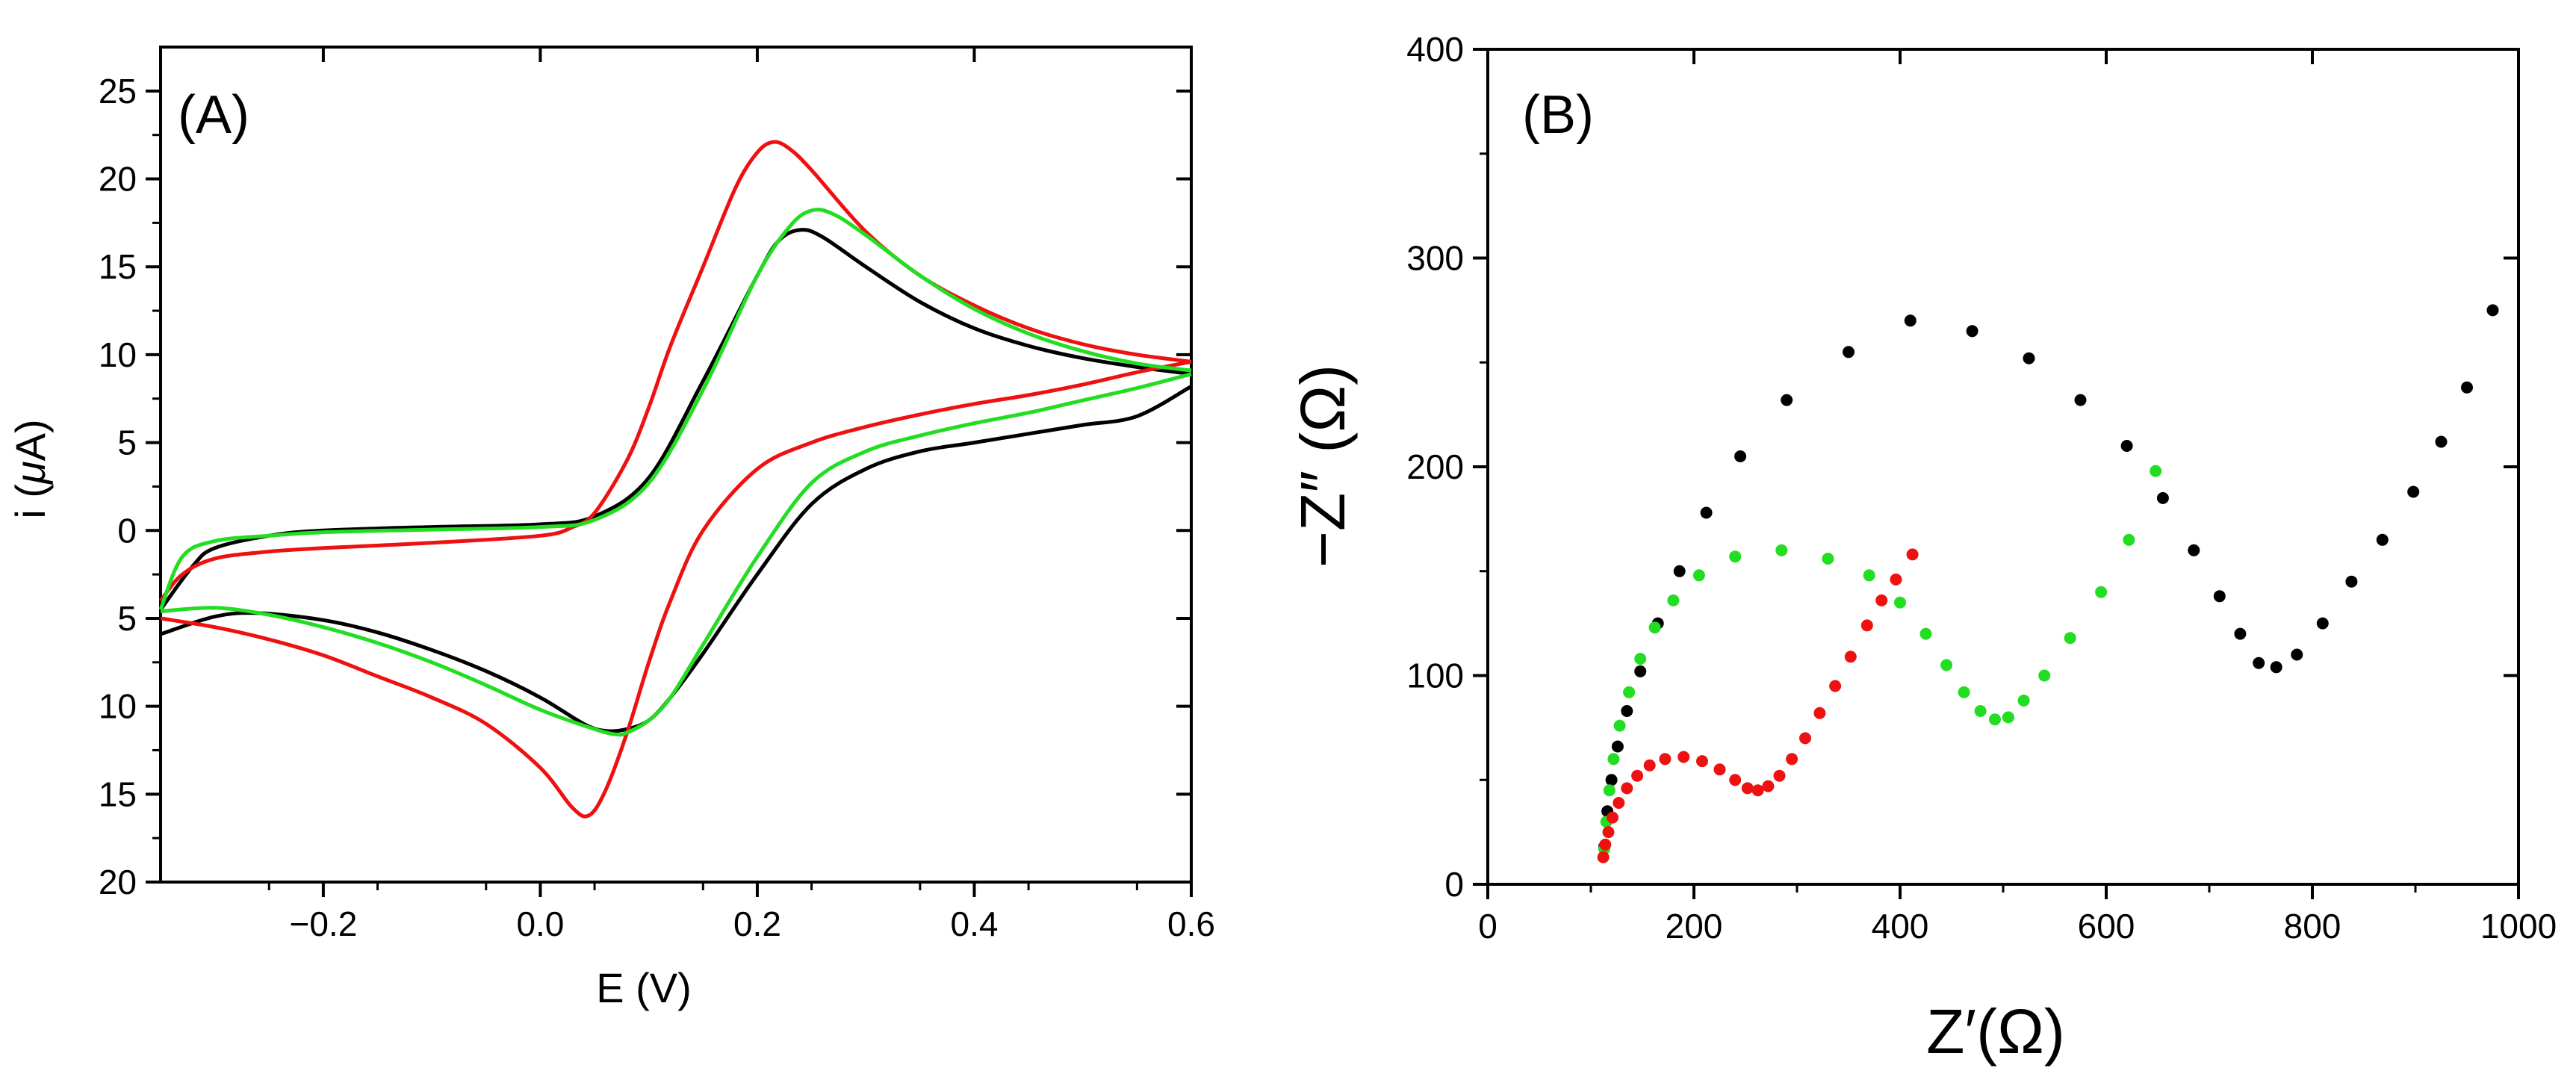 This screenshot has width=2576, height=1074. I want to click on panel-a-y-tick-label: 25, so click(118, 91).